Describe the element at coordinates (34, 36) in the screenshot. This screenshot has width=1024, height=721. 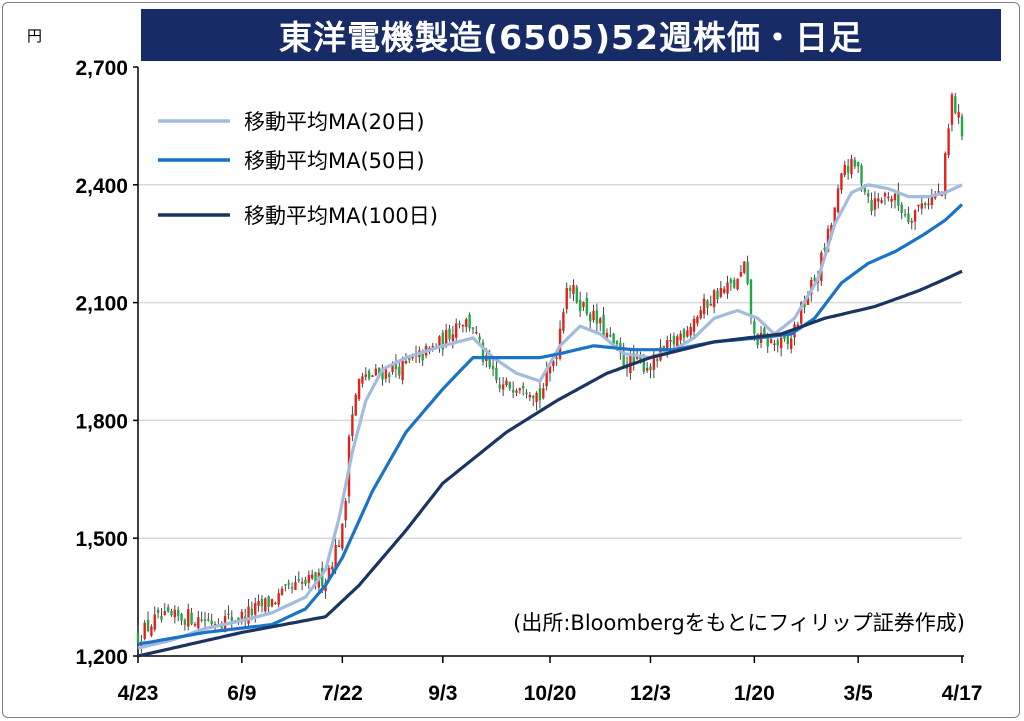
I see `unit-label: 円` at that location.